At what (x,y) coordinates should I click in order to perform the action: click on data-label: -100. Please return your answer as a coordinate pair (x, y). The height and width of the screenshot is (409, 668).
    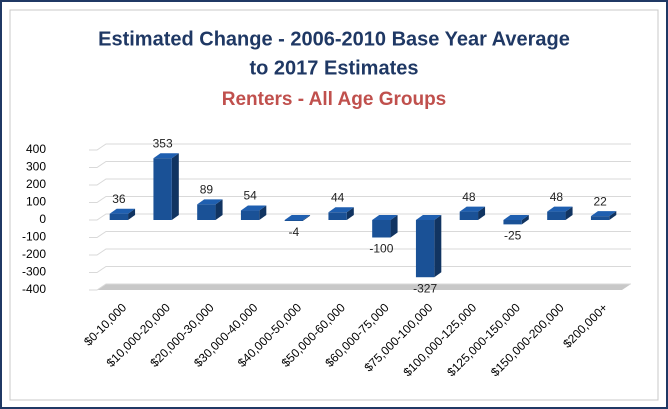
    Looking at the image, I should click on (381, 249).